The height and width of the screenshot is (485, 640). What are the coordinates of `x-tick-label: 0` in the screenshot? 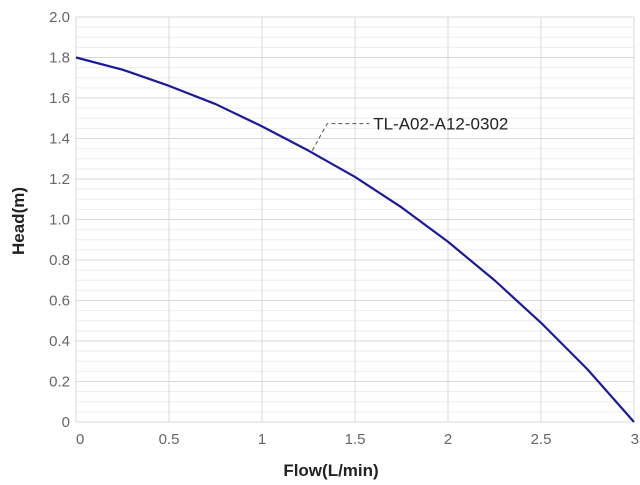 It's located at (80, 439).